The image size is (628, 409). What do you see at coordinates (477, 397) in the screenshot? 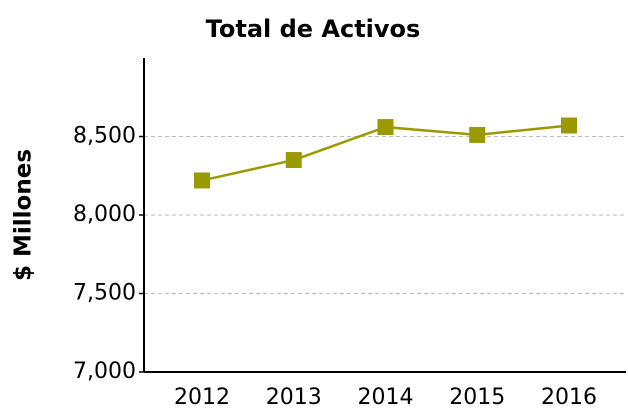
I see `x-tick-label: 2015` at bounding box center [477, 397].